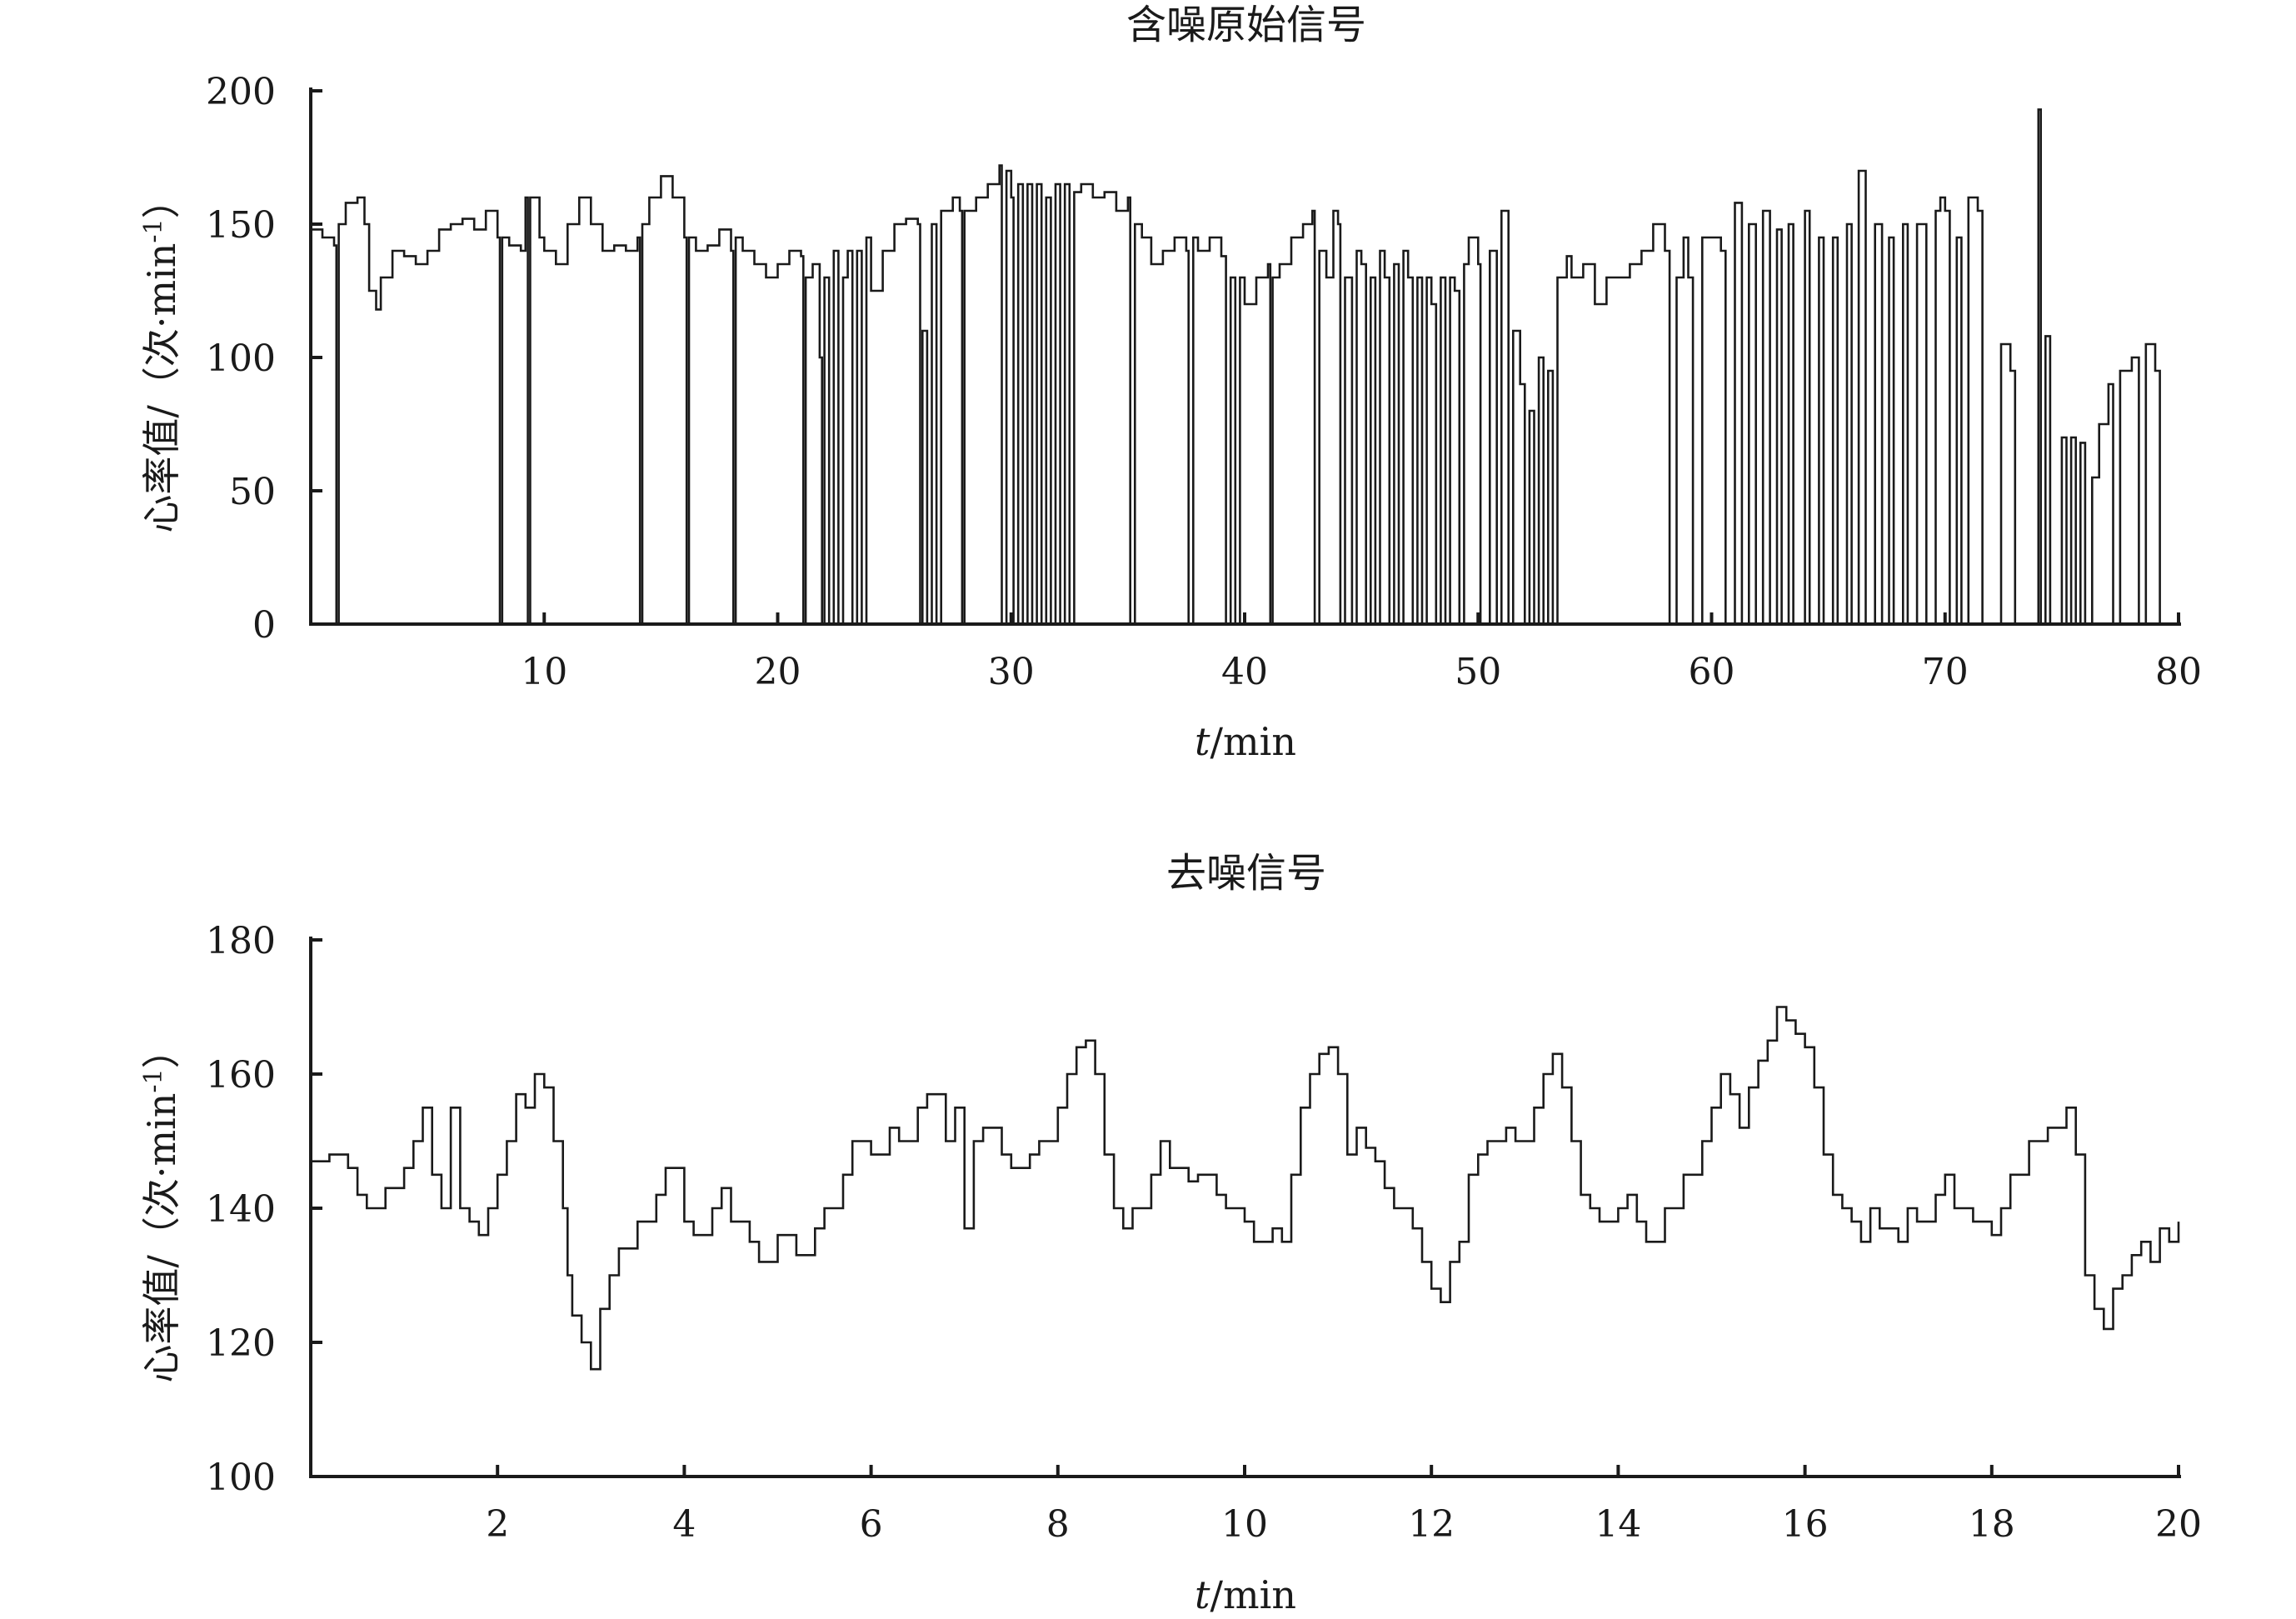 This screenshot has height=1619, width=2296. I want to click on y-tick-label: 150, so click(241, 225).